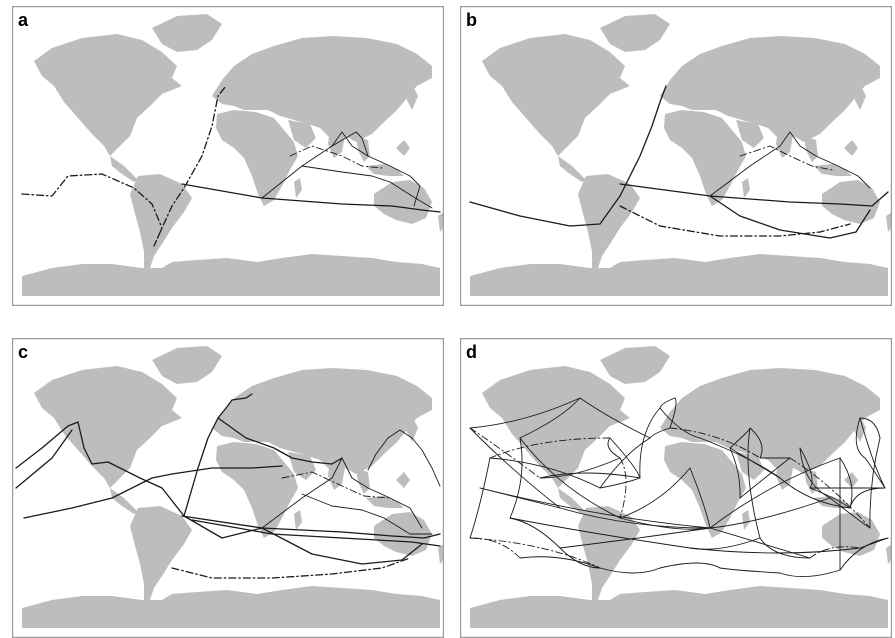 This screenshot has height=638, width=895. What do you see at coordinates (679, 162) in the screenshot?
I see `routes-b` at bounding box center [679, 162].